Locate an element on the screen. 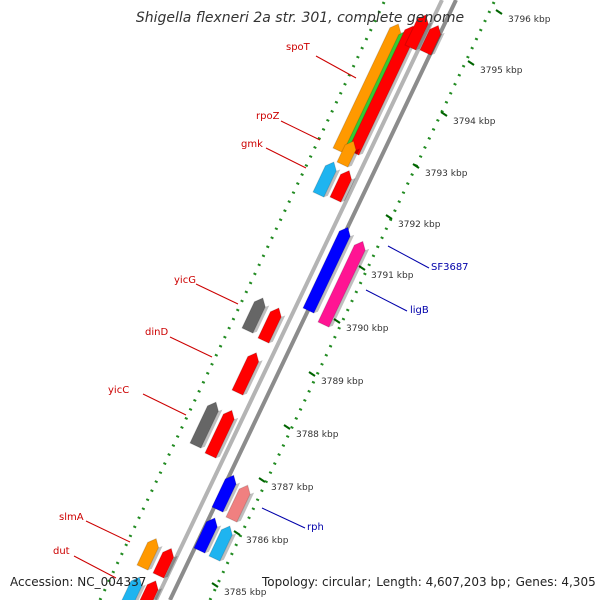  gene-blue-block-shadow is located at coordinates (231, 497).